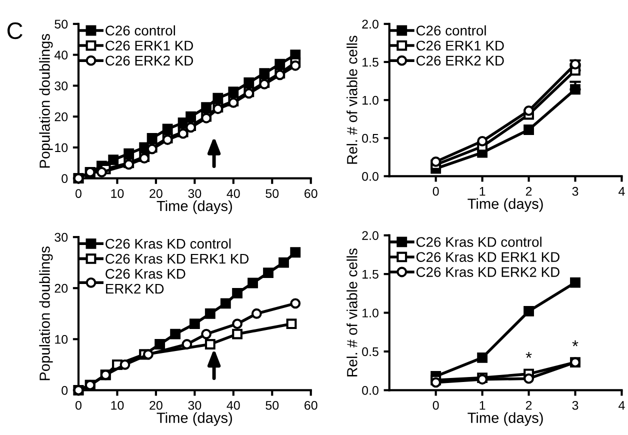  What do you see at coordinates (61, 24) in the screenshot?
I see `y-tick-label: 50` at bounding box center [61, 24].